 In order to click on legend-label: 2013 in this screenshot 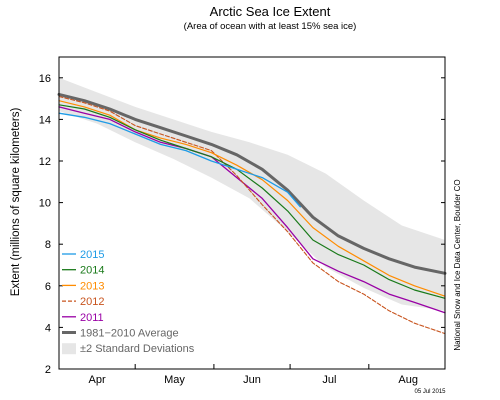, I will do `click(92, 286)`.